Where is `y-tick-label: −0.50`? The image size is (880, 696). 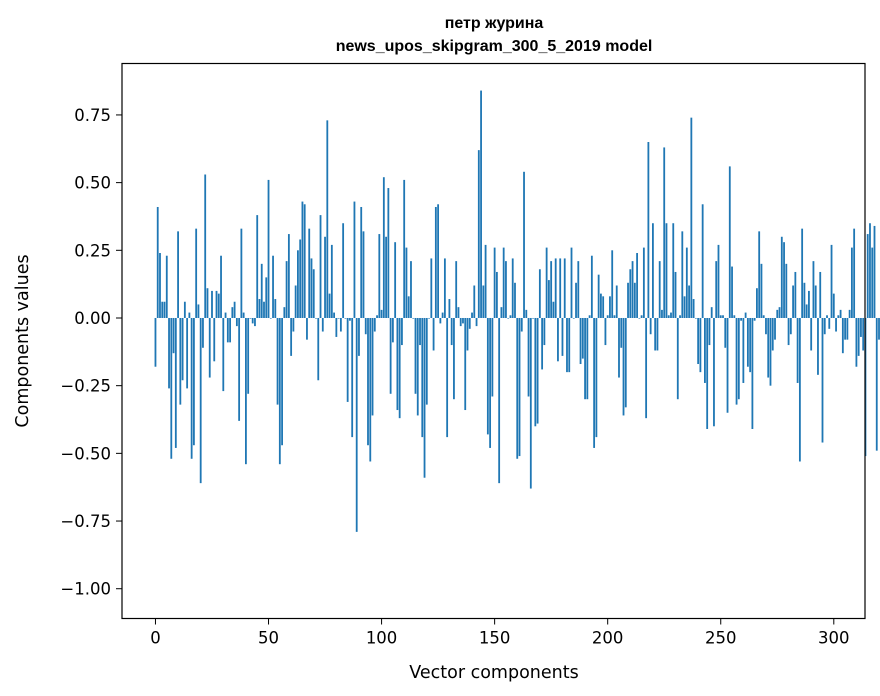
y-tick-label: −0.50 is located at coordinates (85, 453).